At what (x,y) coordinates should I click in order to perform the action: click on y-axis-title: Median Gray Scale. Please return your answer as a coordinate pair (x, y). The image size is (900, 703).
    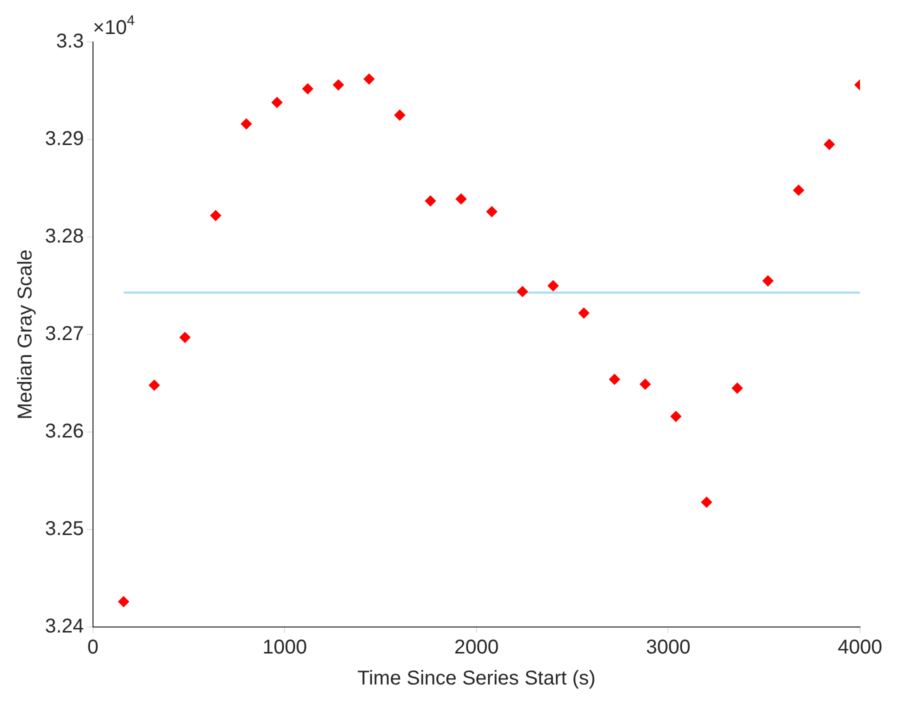
    Looking at the image, I should click on (25, 334).